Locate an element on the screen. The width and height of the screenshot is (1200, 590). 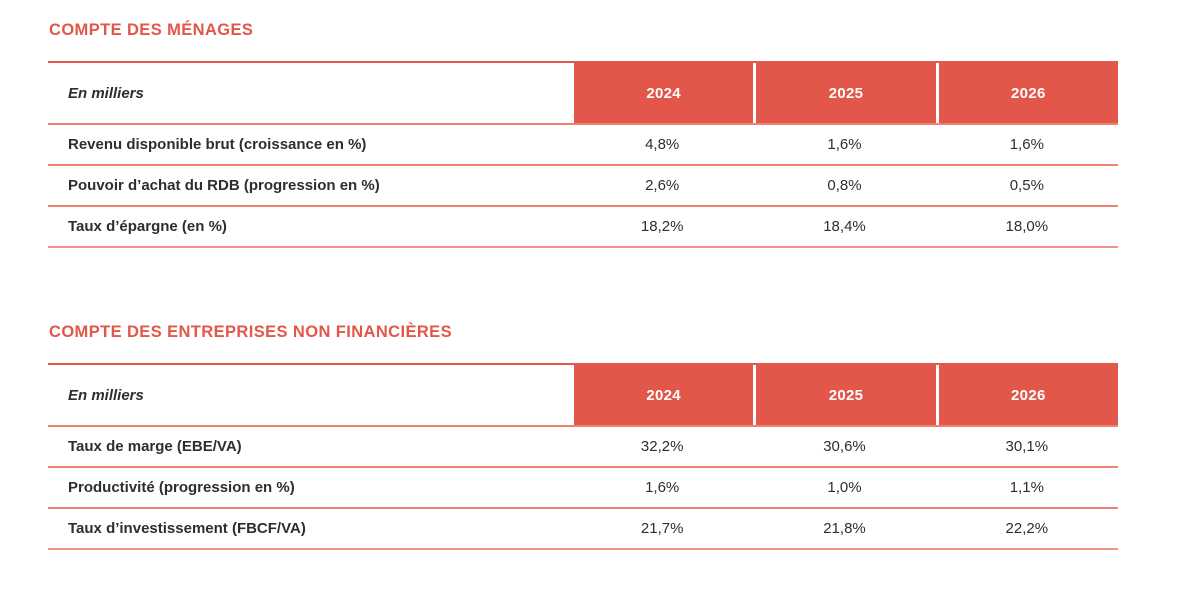
value-2026: 1,1% is located at coordinates (1026, 487).